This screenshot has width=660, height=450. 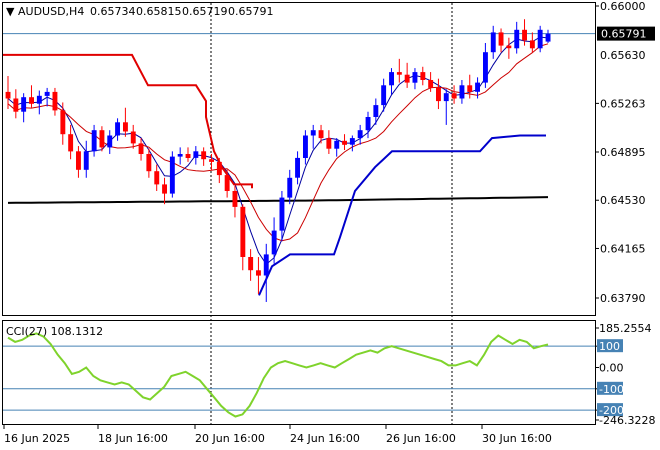 I want to click on price-tick-label: 0.65630, so click(x=623, y=55).